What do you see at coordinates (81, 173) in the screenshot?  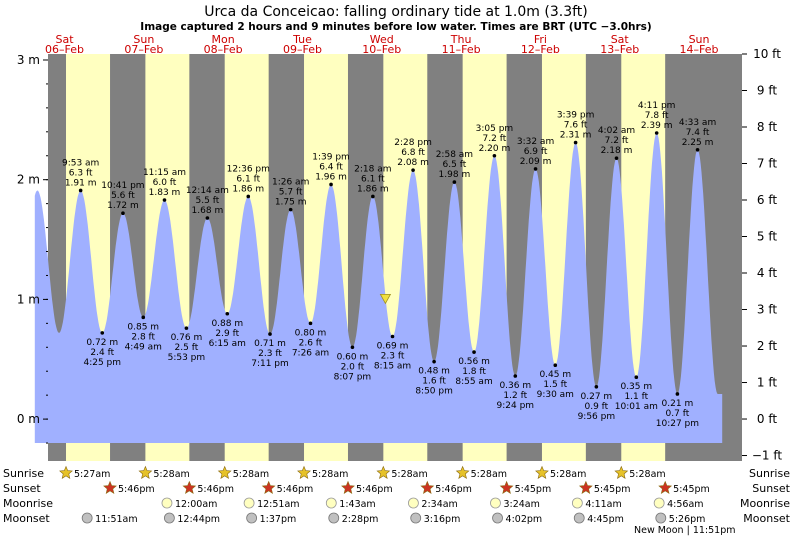 I see `high-tide-feet: 6.3 ft` at bounding box center [81, 173].